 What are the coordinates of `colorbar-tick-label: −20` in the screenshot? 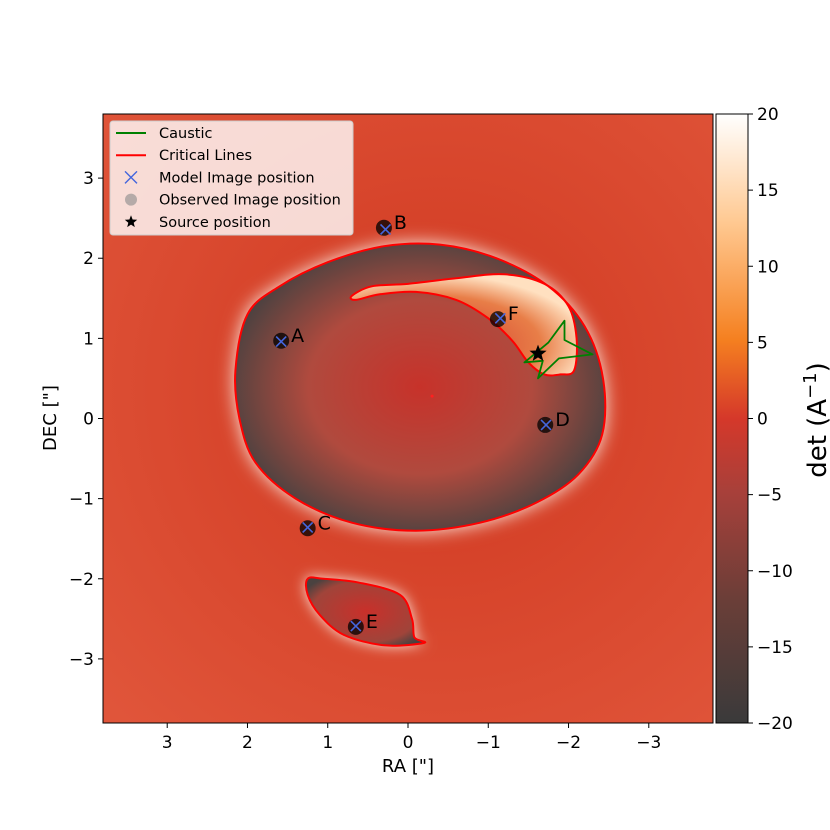 It's located at (775, 724).